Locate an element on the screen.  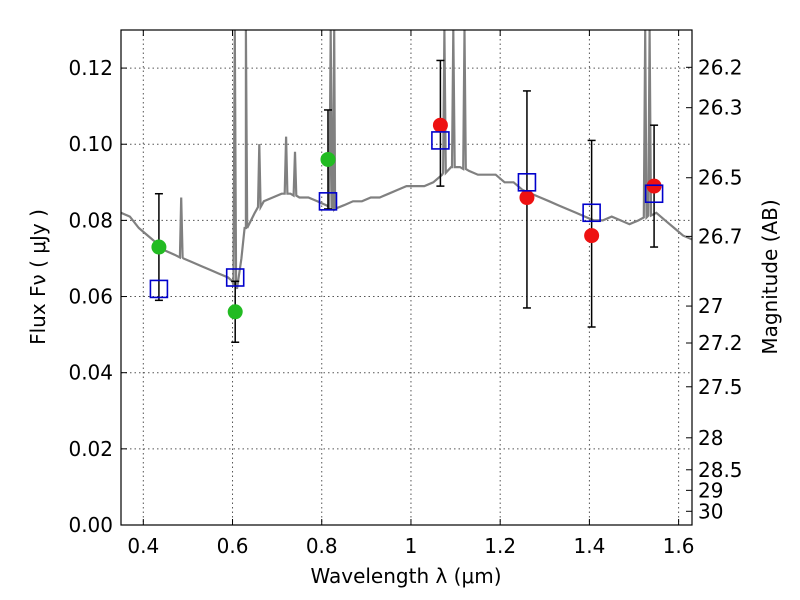
y-tick-label: 0.06 is located at coordinates (90, 297).